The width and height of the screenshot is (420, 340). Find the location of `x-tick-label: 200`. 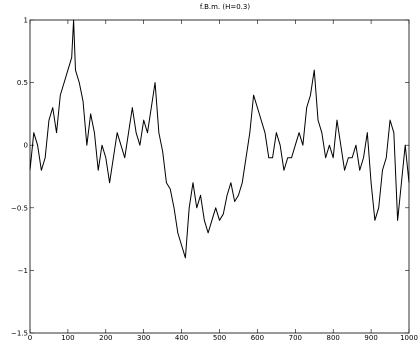

x-tick-label: 200 is located at coordinates (105, 337).